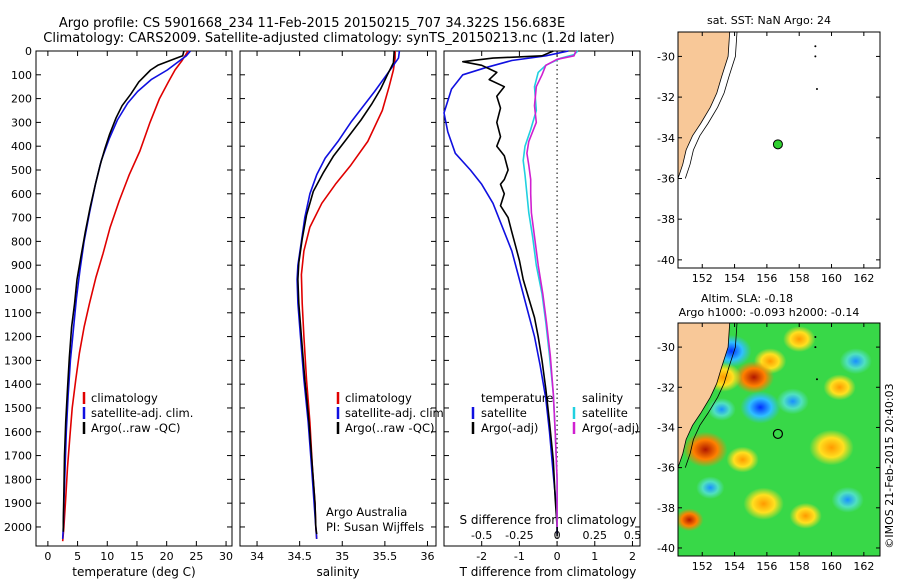 This screenshot has width=900, height=580. Describe the element at coordinates (124, 398) in the screenshot. I see `legend-climatology: climatology` at that location.